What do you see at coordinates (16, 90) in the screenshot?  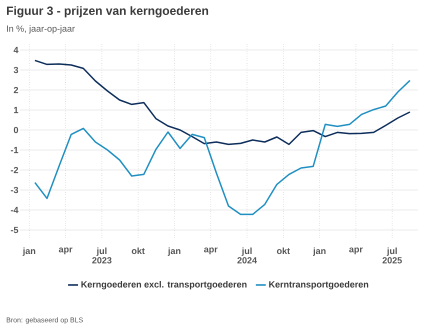 I see `y-tick-label: 2` at bounding box center [16, 90].